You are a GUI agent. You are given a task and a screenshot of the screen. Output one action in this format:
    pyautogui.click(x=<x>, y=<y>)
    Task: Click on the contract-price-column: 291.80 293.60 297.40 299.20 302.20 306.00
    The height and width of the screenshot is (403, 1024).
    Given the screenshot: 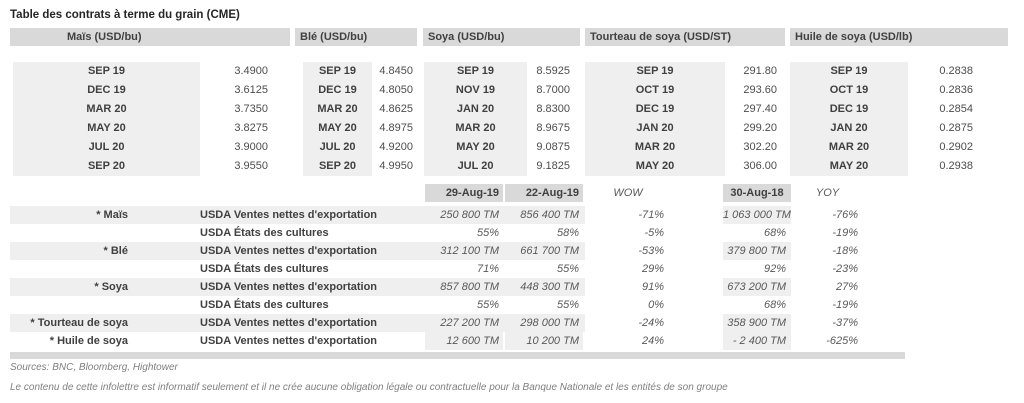 What is the action you would take?
    pyautogui.click(x=755, y=119)
    